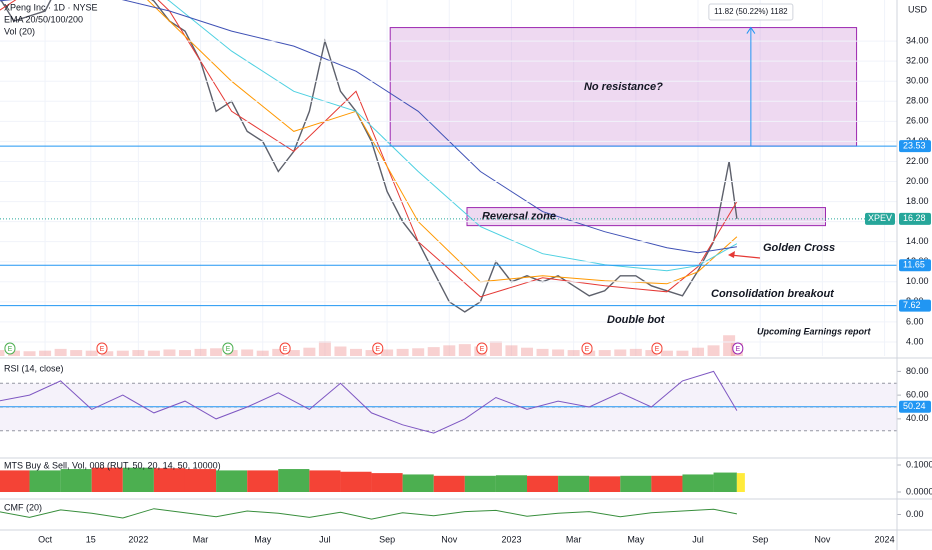 This screenshot has width=932, height=550. I want to click on x-tick-label: 2022, so click(138, 539).